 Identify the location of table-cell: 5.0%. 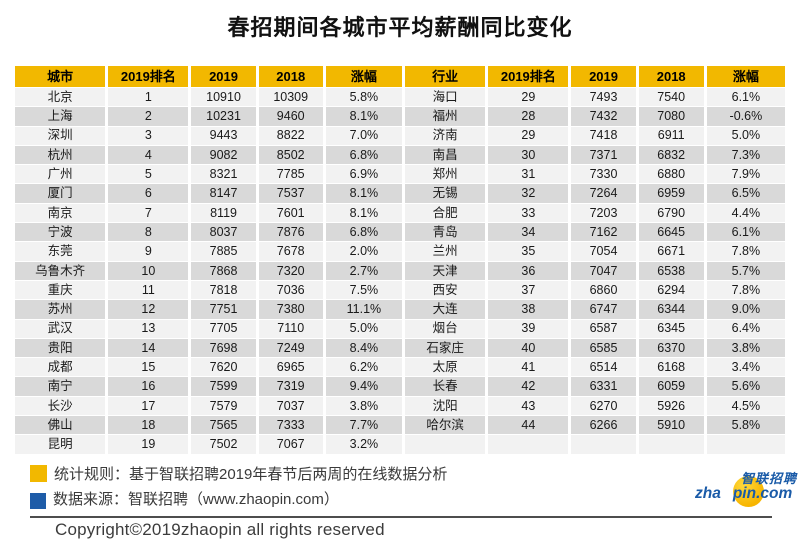
(745, 135).